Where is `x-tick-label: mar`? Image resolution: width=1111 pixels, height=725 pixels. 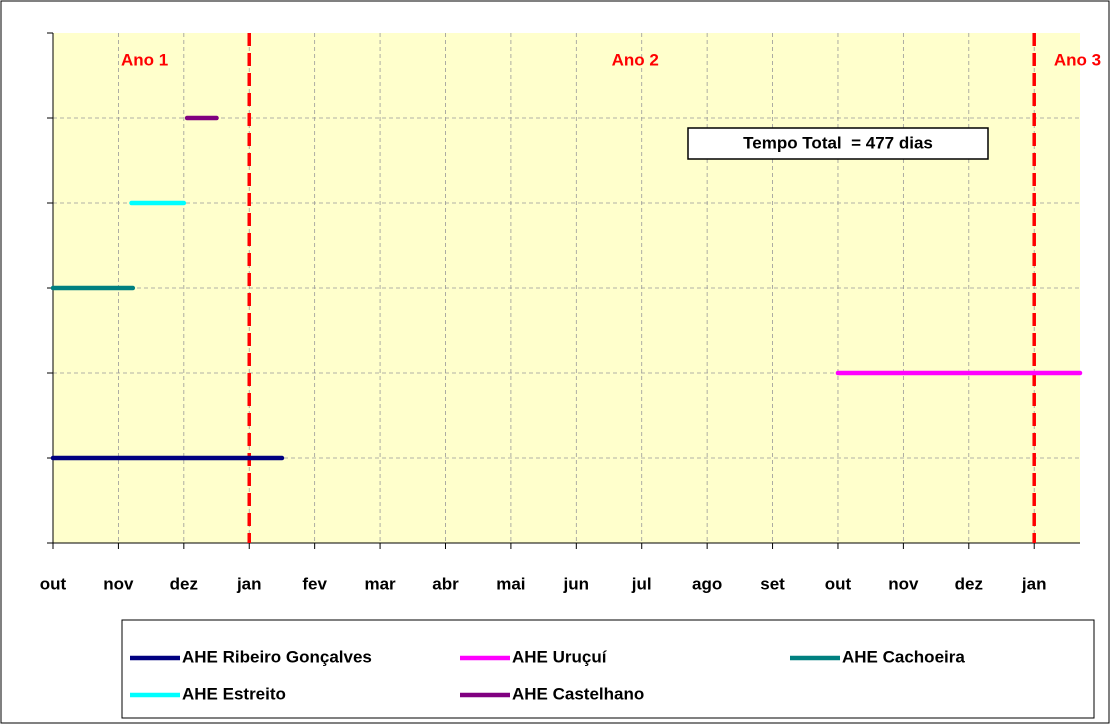 x-tick-label: mar is located at coordinates (380, 583).